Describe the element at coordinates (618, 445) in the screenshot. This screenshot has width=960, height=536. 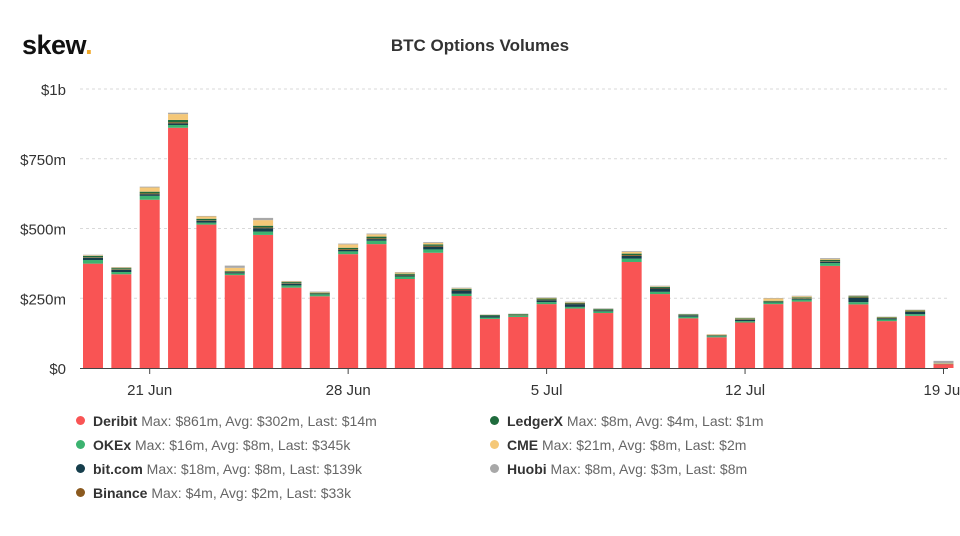
I see `legend-item-cme: CME Max: $21m, Avg: $8m, Last: $2m` at that location.